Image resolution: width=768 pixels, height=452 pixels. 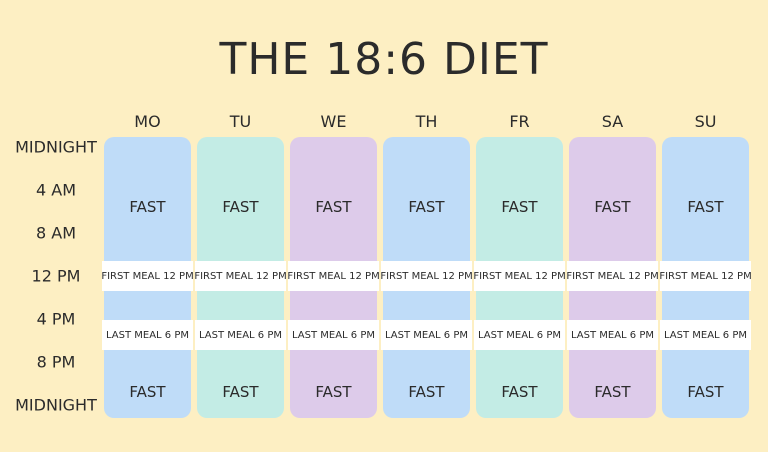 I want to click on day-name: MO, so click(x=147, y=121).